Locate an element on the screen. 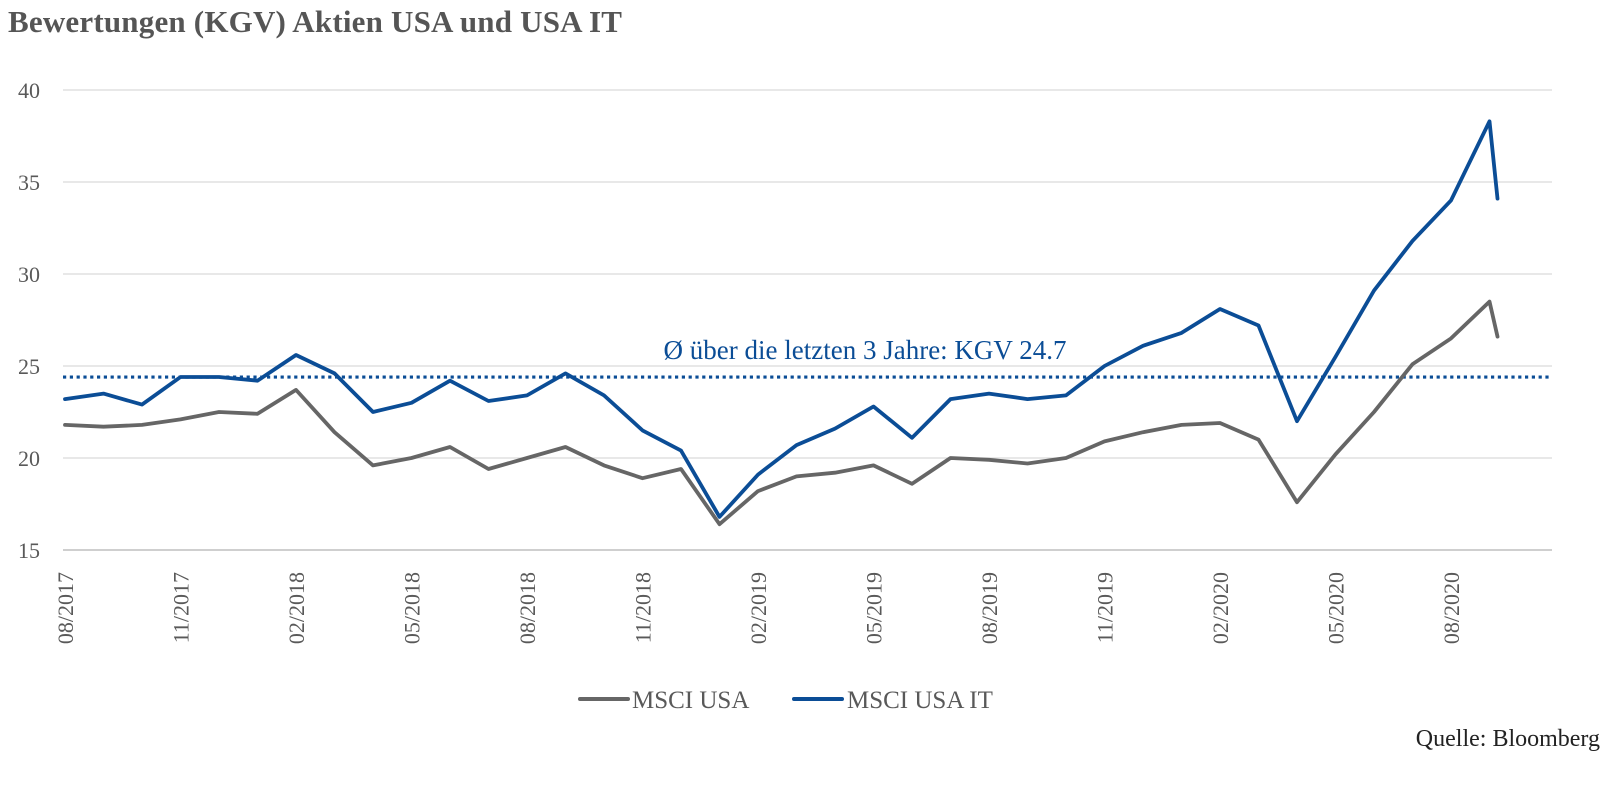  y-axis-ticks: 15 20 25 30 35 40 is located at coordinates (29, 320).